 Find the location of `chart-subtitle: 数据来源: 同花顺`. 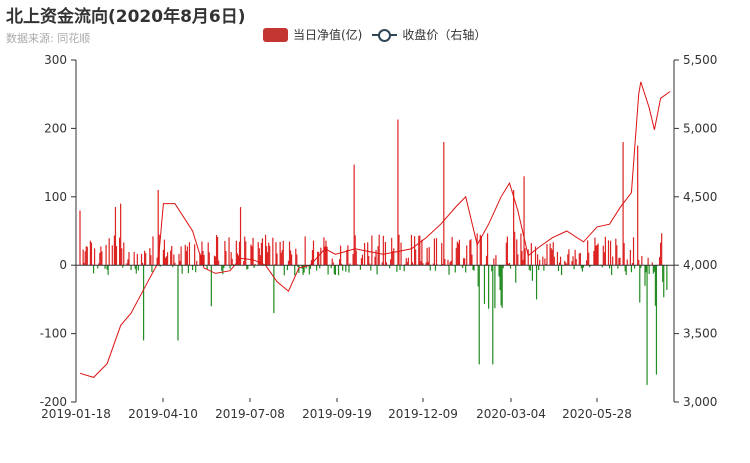

chart-subtitle: 数据来源: 同花顺 is located at coordinates (48, 38).